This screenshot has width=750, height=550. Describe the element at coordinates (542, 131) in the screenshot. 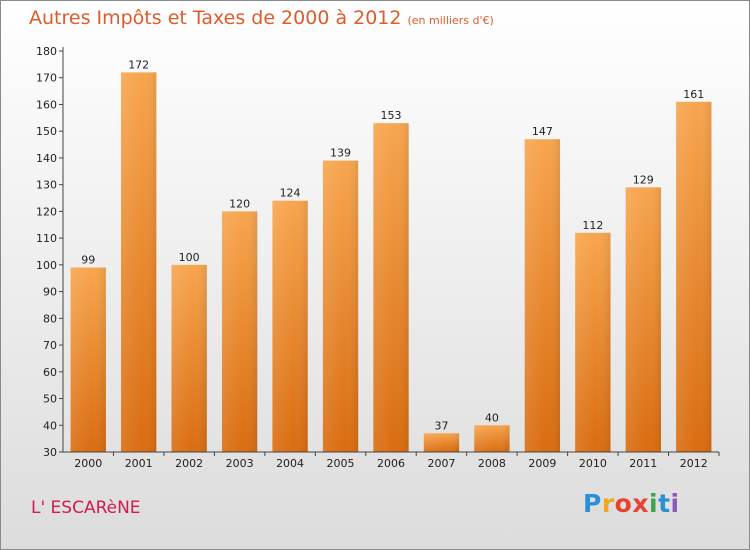

I see `data-label: 147` at that location.